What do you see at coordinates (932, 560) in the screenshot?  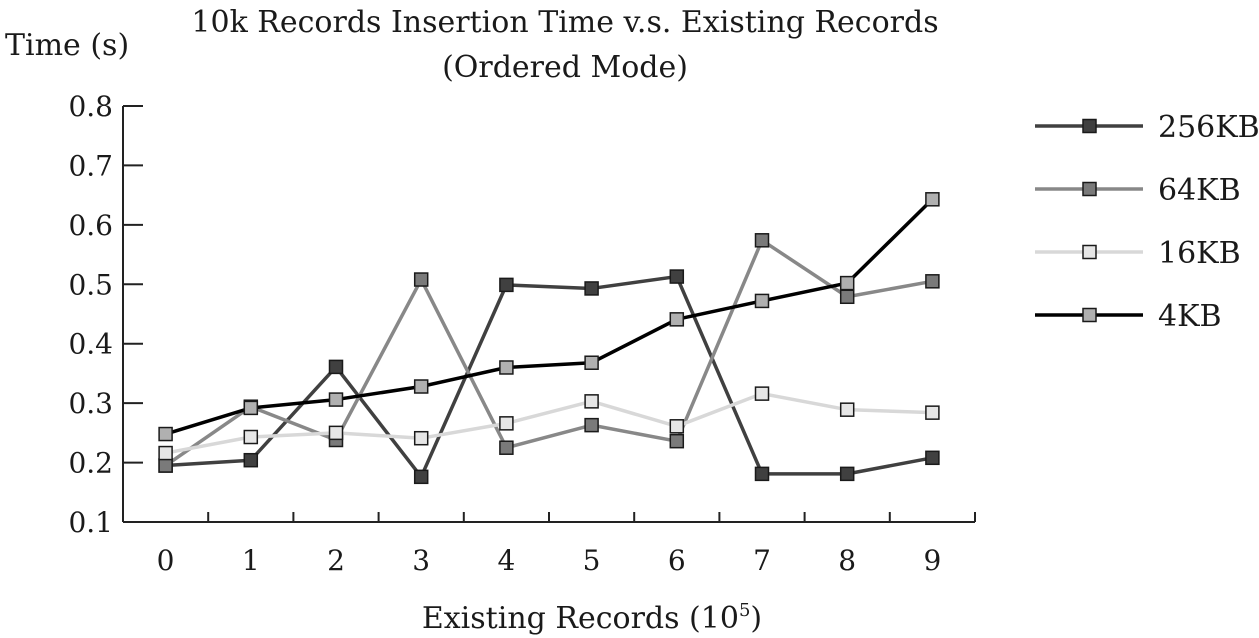 I see `x-tick-label: 9` at bounding box center [932, 560].